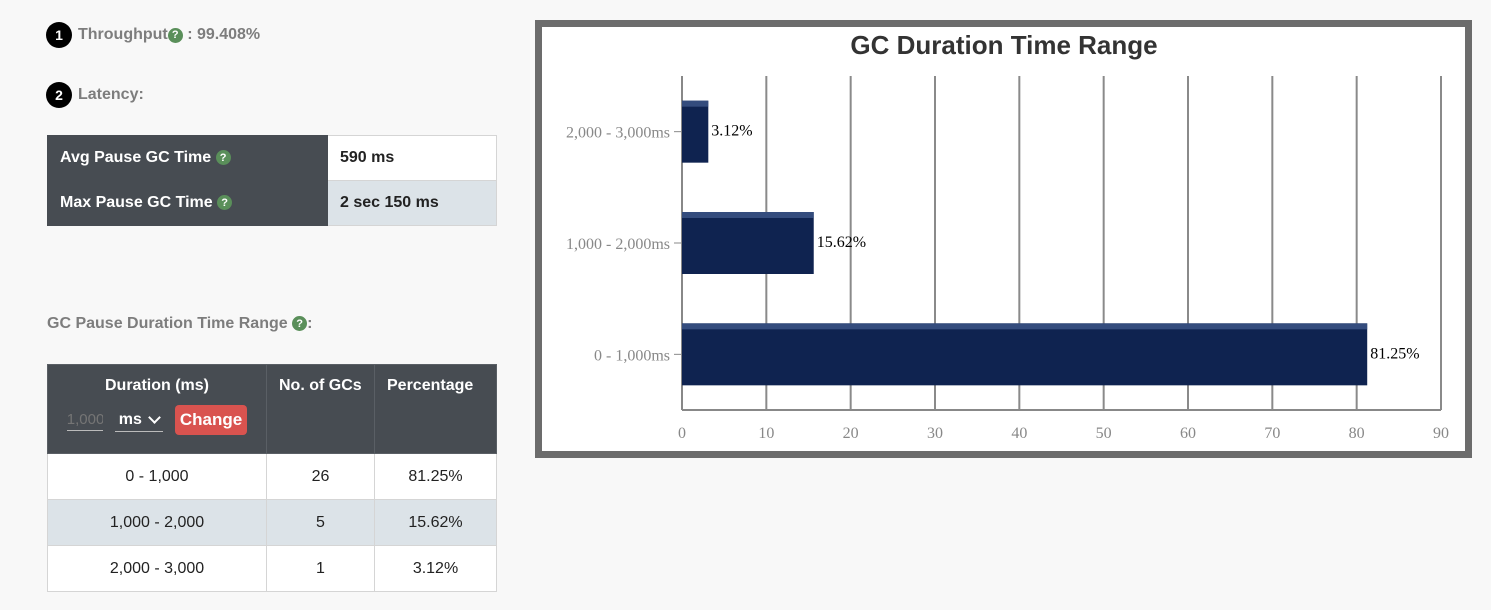 The image size is (1491, 610). I want to click on data-label: 15.62%, so click(841, 242).